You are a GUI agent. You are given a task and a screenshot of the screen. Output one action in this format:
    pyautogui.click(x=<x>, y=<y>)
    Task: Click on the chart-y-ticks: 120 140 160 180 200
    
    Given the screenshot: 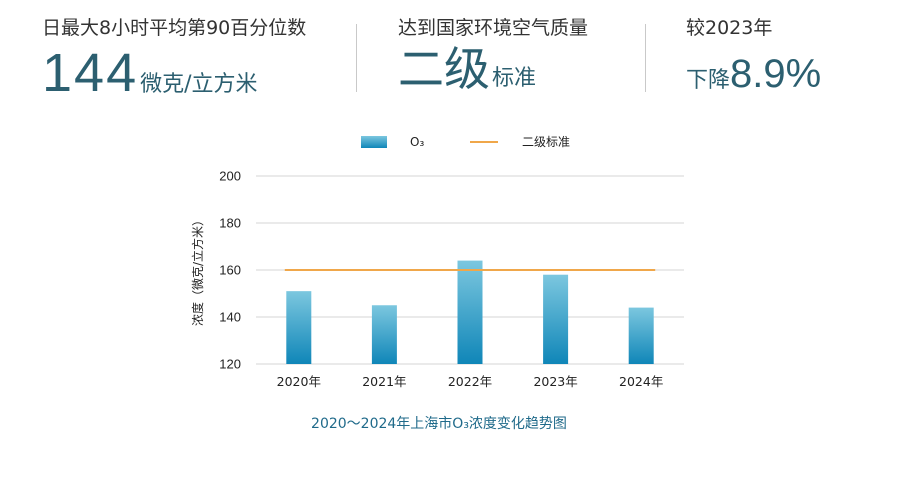 What is the action you would take?
    pyautogui.click(x=230, y=270)
    